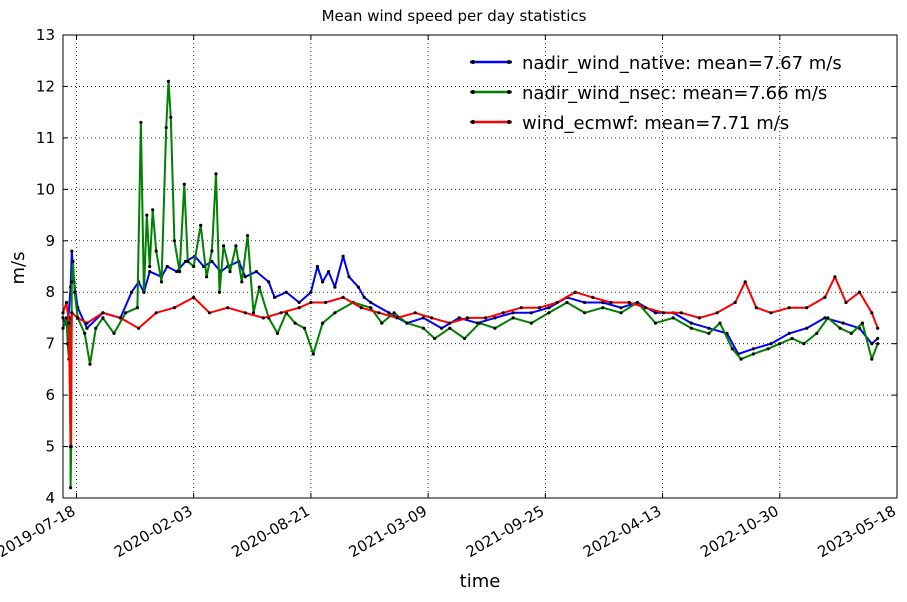 The image size is (907, 602). What do you see at coordinates (674, 93) in the screenshot?
I see `legend-label: nadir_wind_nsec: mean=7.66 m/s` at bounding box center [674, 93].